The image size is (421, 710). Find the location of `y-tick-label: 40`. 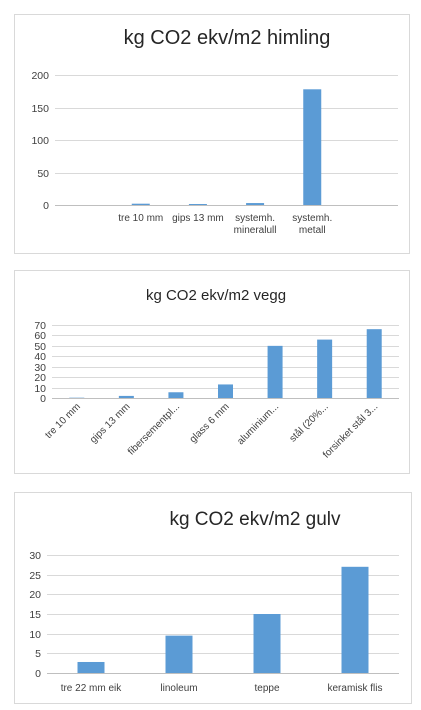

y-tick-label: 40 is located at coordinates (40, 357).